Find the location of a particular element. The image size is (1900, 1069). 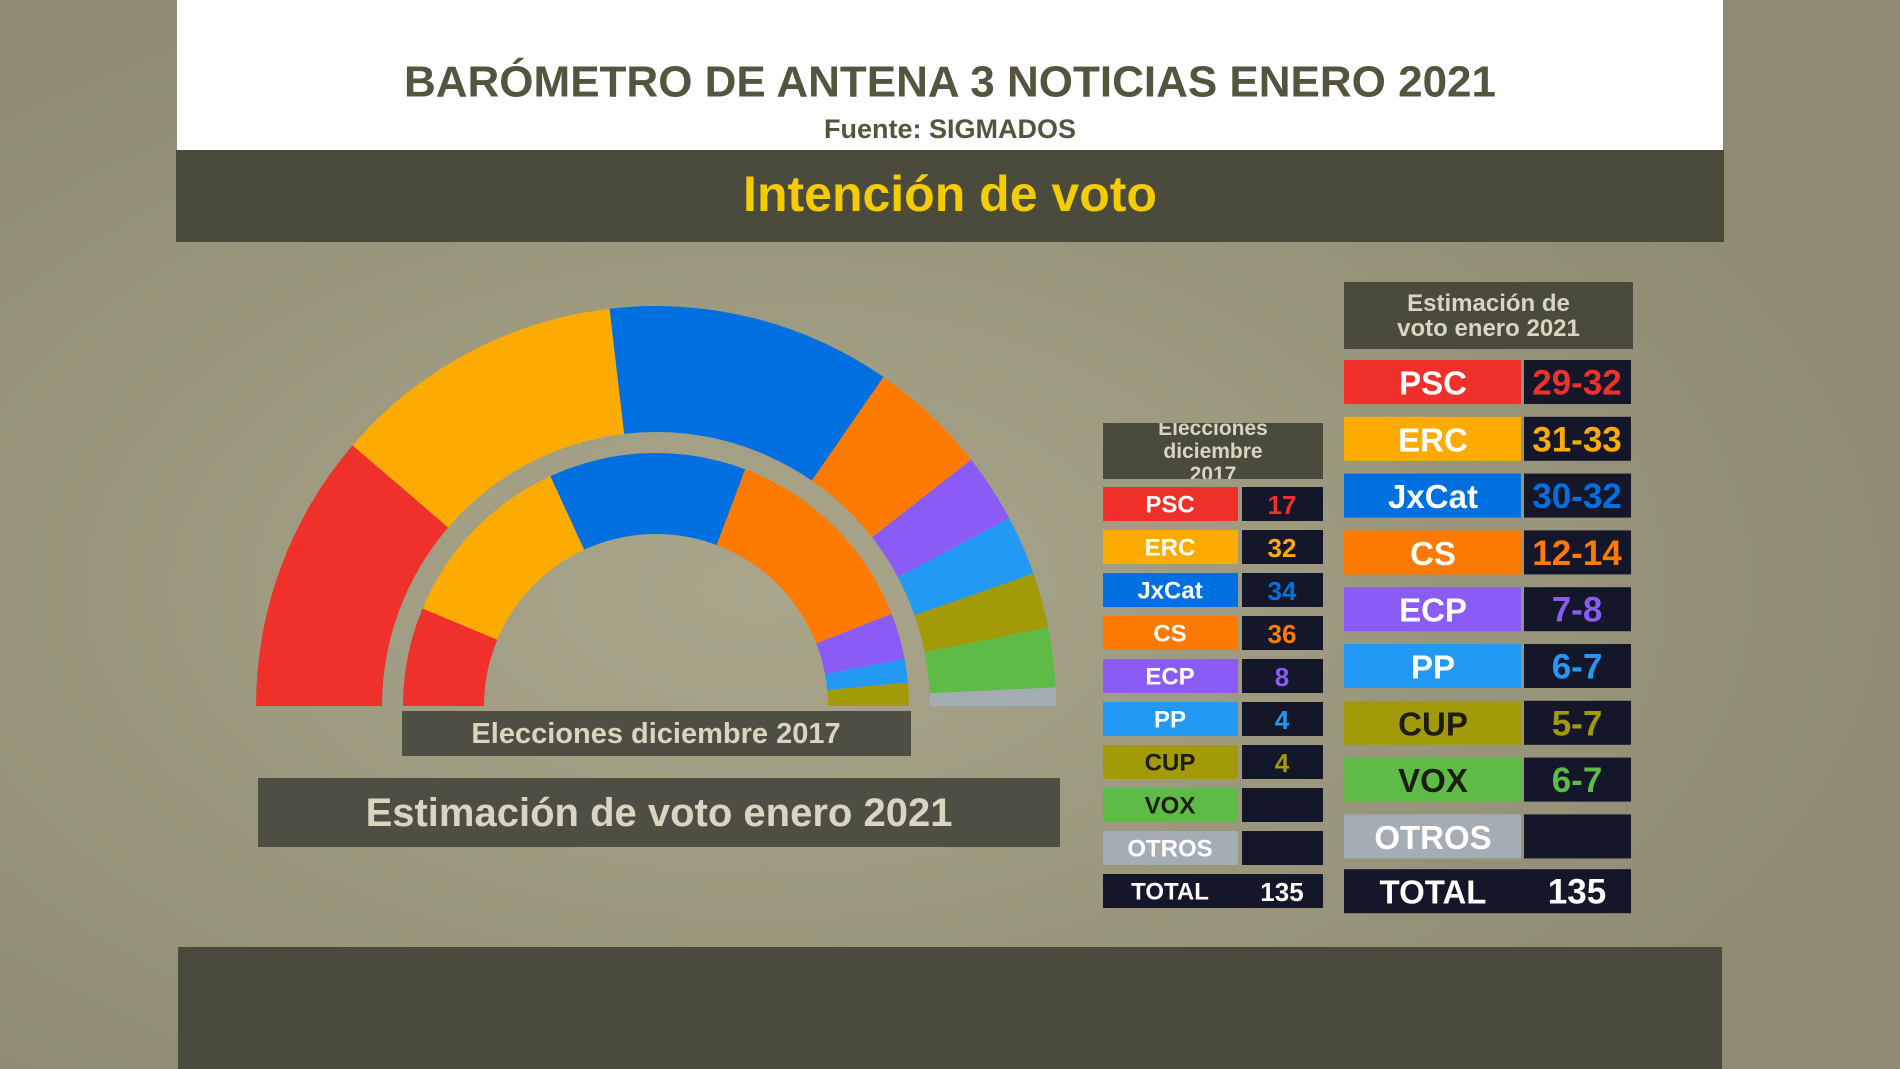

inner-label-box is located at coordinates (656, 733).